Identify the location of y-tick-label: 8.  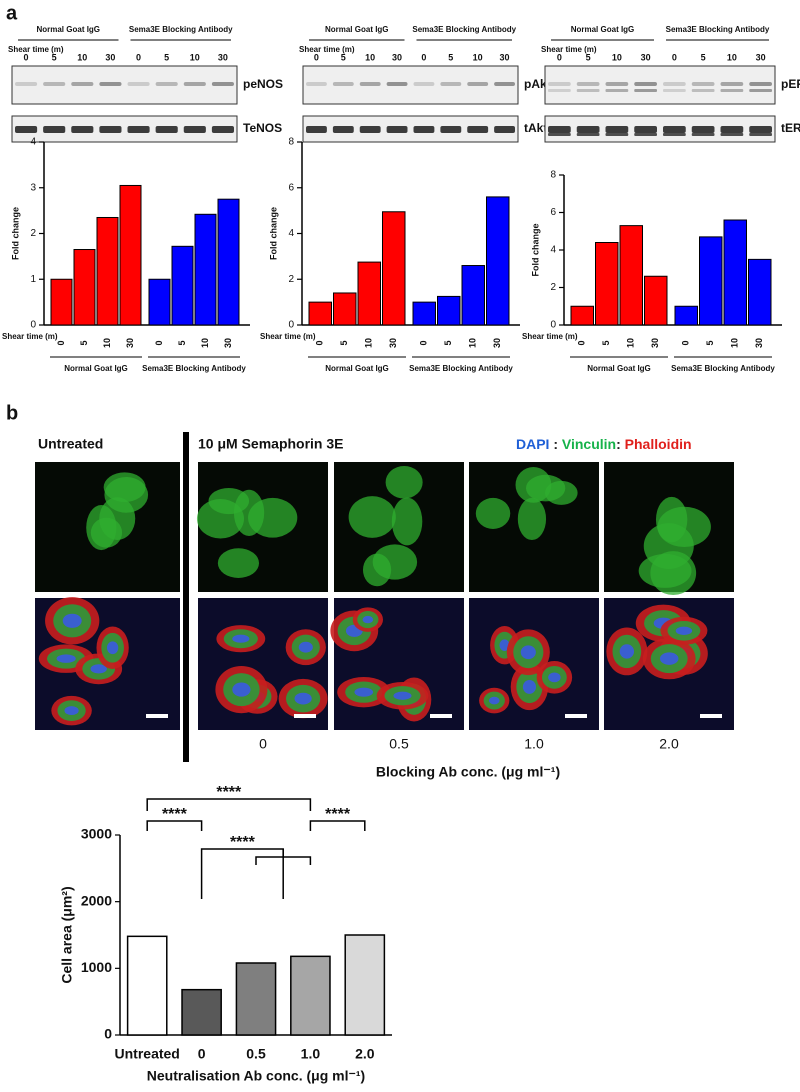
(291, 142).